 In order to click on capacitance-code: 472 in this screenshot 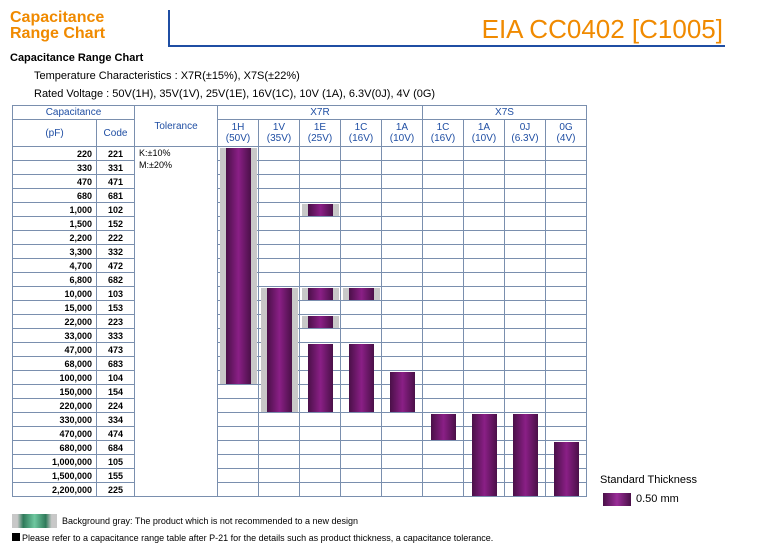, I will do `click(115, 265)`.